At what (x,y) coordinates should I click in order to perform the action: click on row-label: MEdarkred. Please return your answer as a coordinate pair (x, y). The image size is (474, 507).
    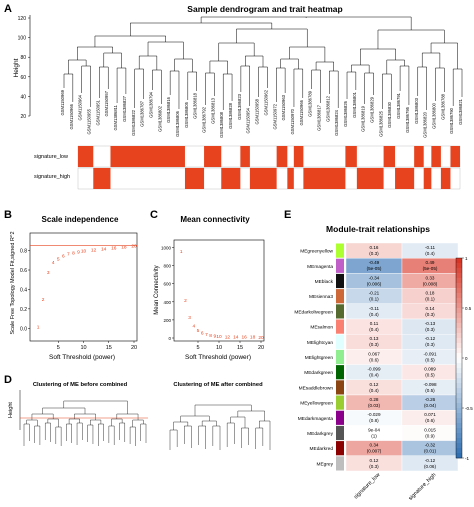
    Looking at the image, I should click on (322, 449).